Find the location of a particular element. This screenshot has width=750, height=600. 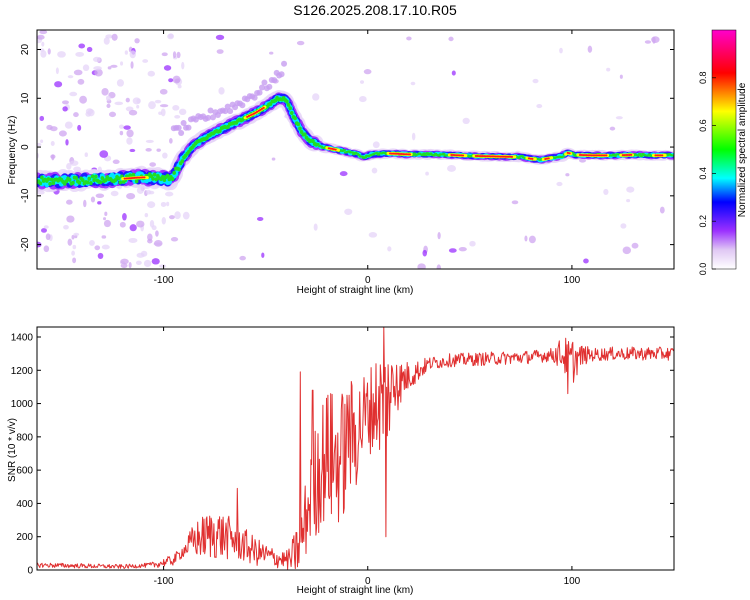

colorbar-tick-label: 0.8 is located at coordinates (703, 78).